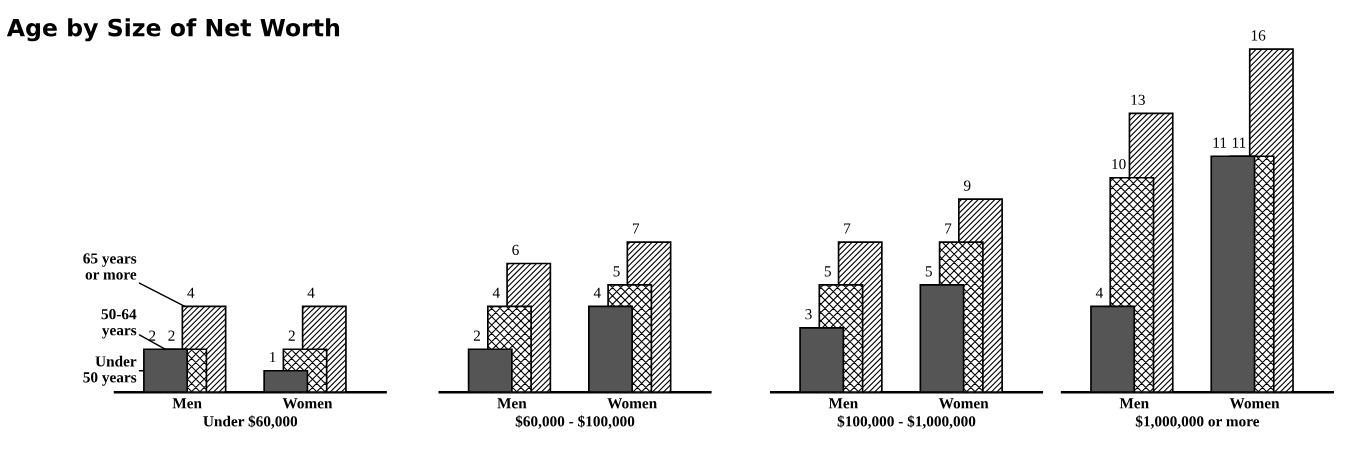  I want to click on legend-label: Under 50 years, so click(110, 370).